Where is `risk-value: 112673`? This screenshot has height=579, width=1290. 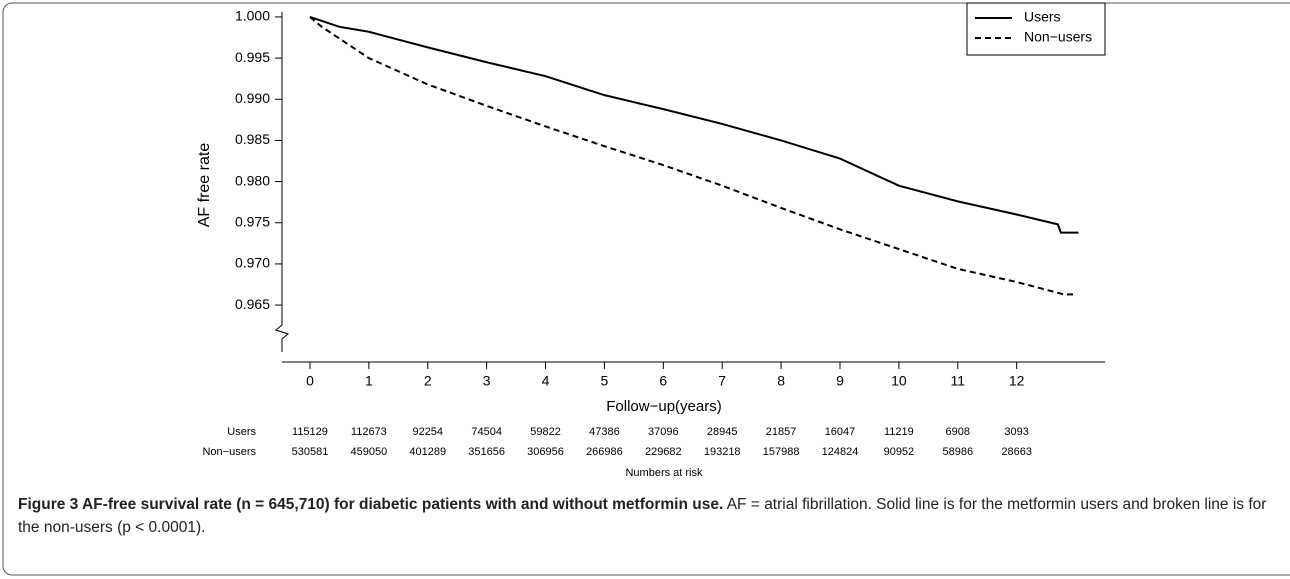 risk-value: 112673 is located at coordinates (369, 432).